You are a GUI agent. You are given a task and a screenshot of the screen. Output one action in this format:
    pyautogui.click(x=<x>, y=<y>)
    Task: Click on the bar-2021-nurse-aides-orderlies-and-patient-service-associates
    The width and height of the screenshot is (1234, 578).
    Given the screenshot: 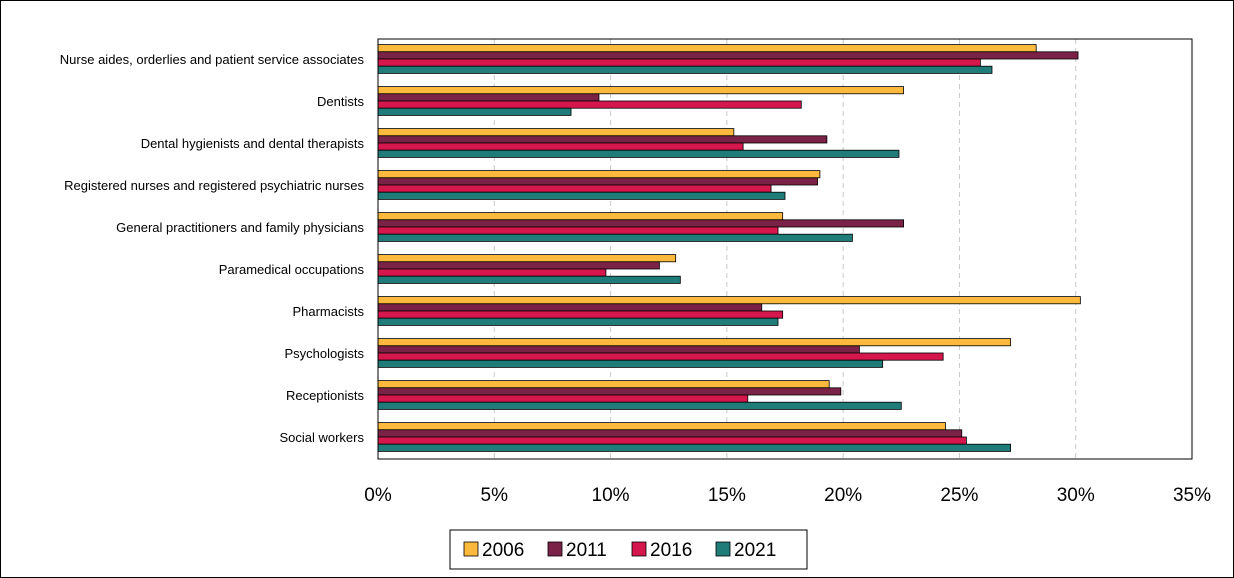 What is the action you would take?
    pyautogui.click(x=685, y=69)
    